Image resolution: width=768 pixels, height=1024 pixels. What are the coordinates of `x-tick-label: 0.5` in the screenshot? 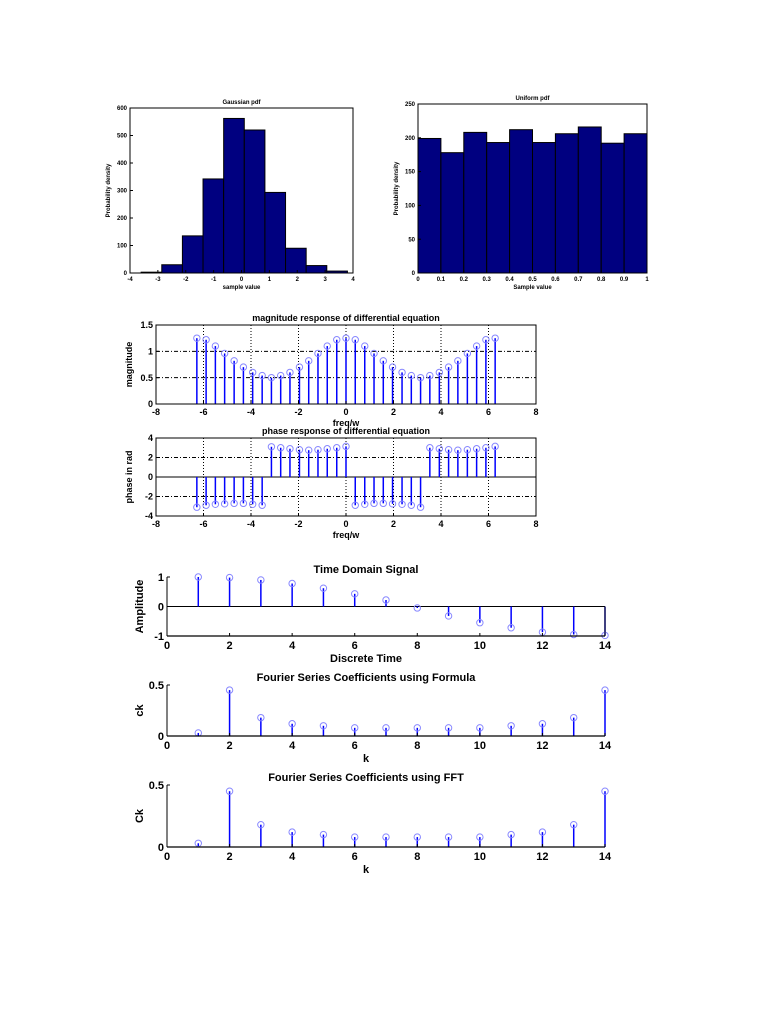 It's located at (532, 280).